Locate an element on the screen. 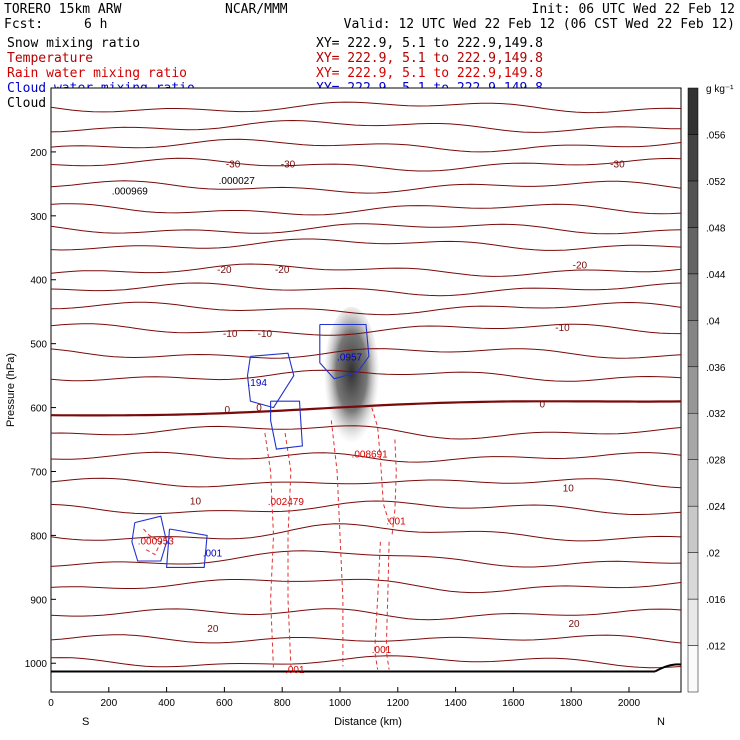 Image resolution: width=740 pixels, height=740 pixels. x-axis-label: Distance (km) is located at coordinates (368, 722).